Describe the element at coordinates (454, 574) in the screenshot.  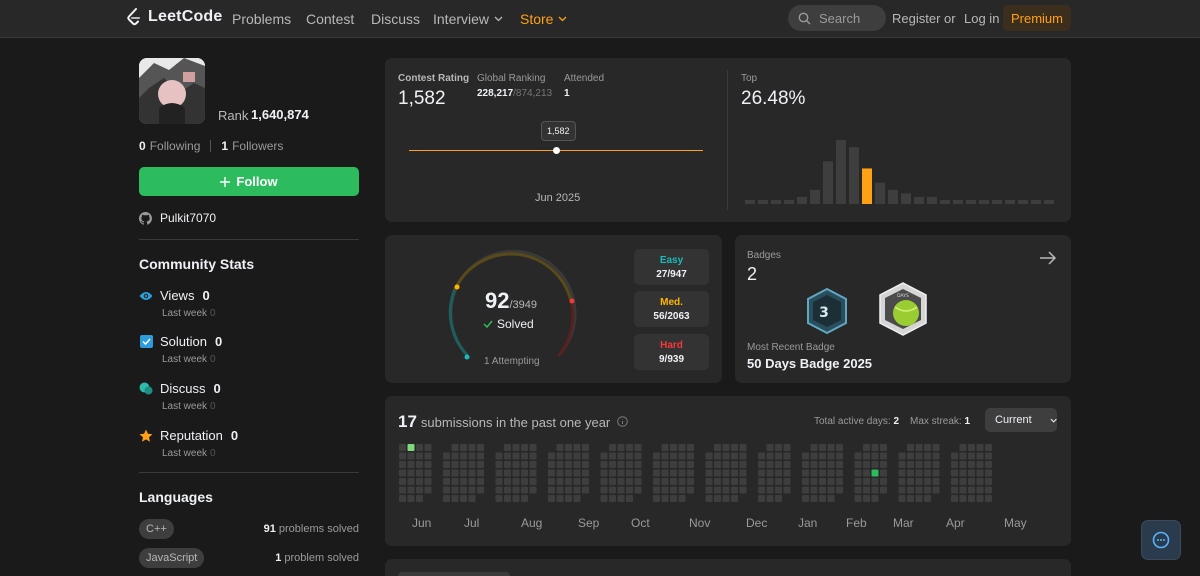
I see `tab-placeholder` at that location.